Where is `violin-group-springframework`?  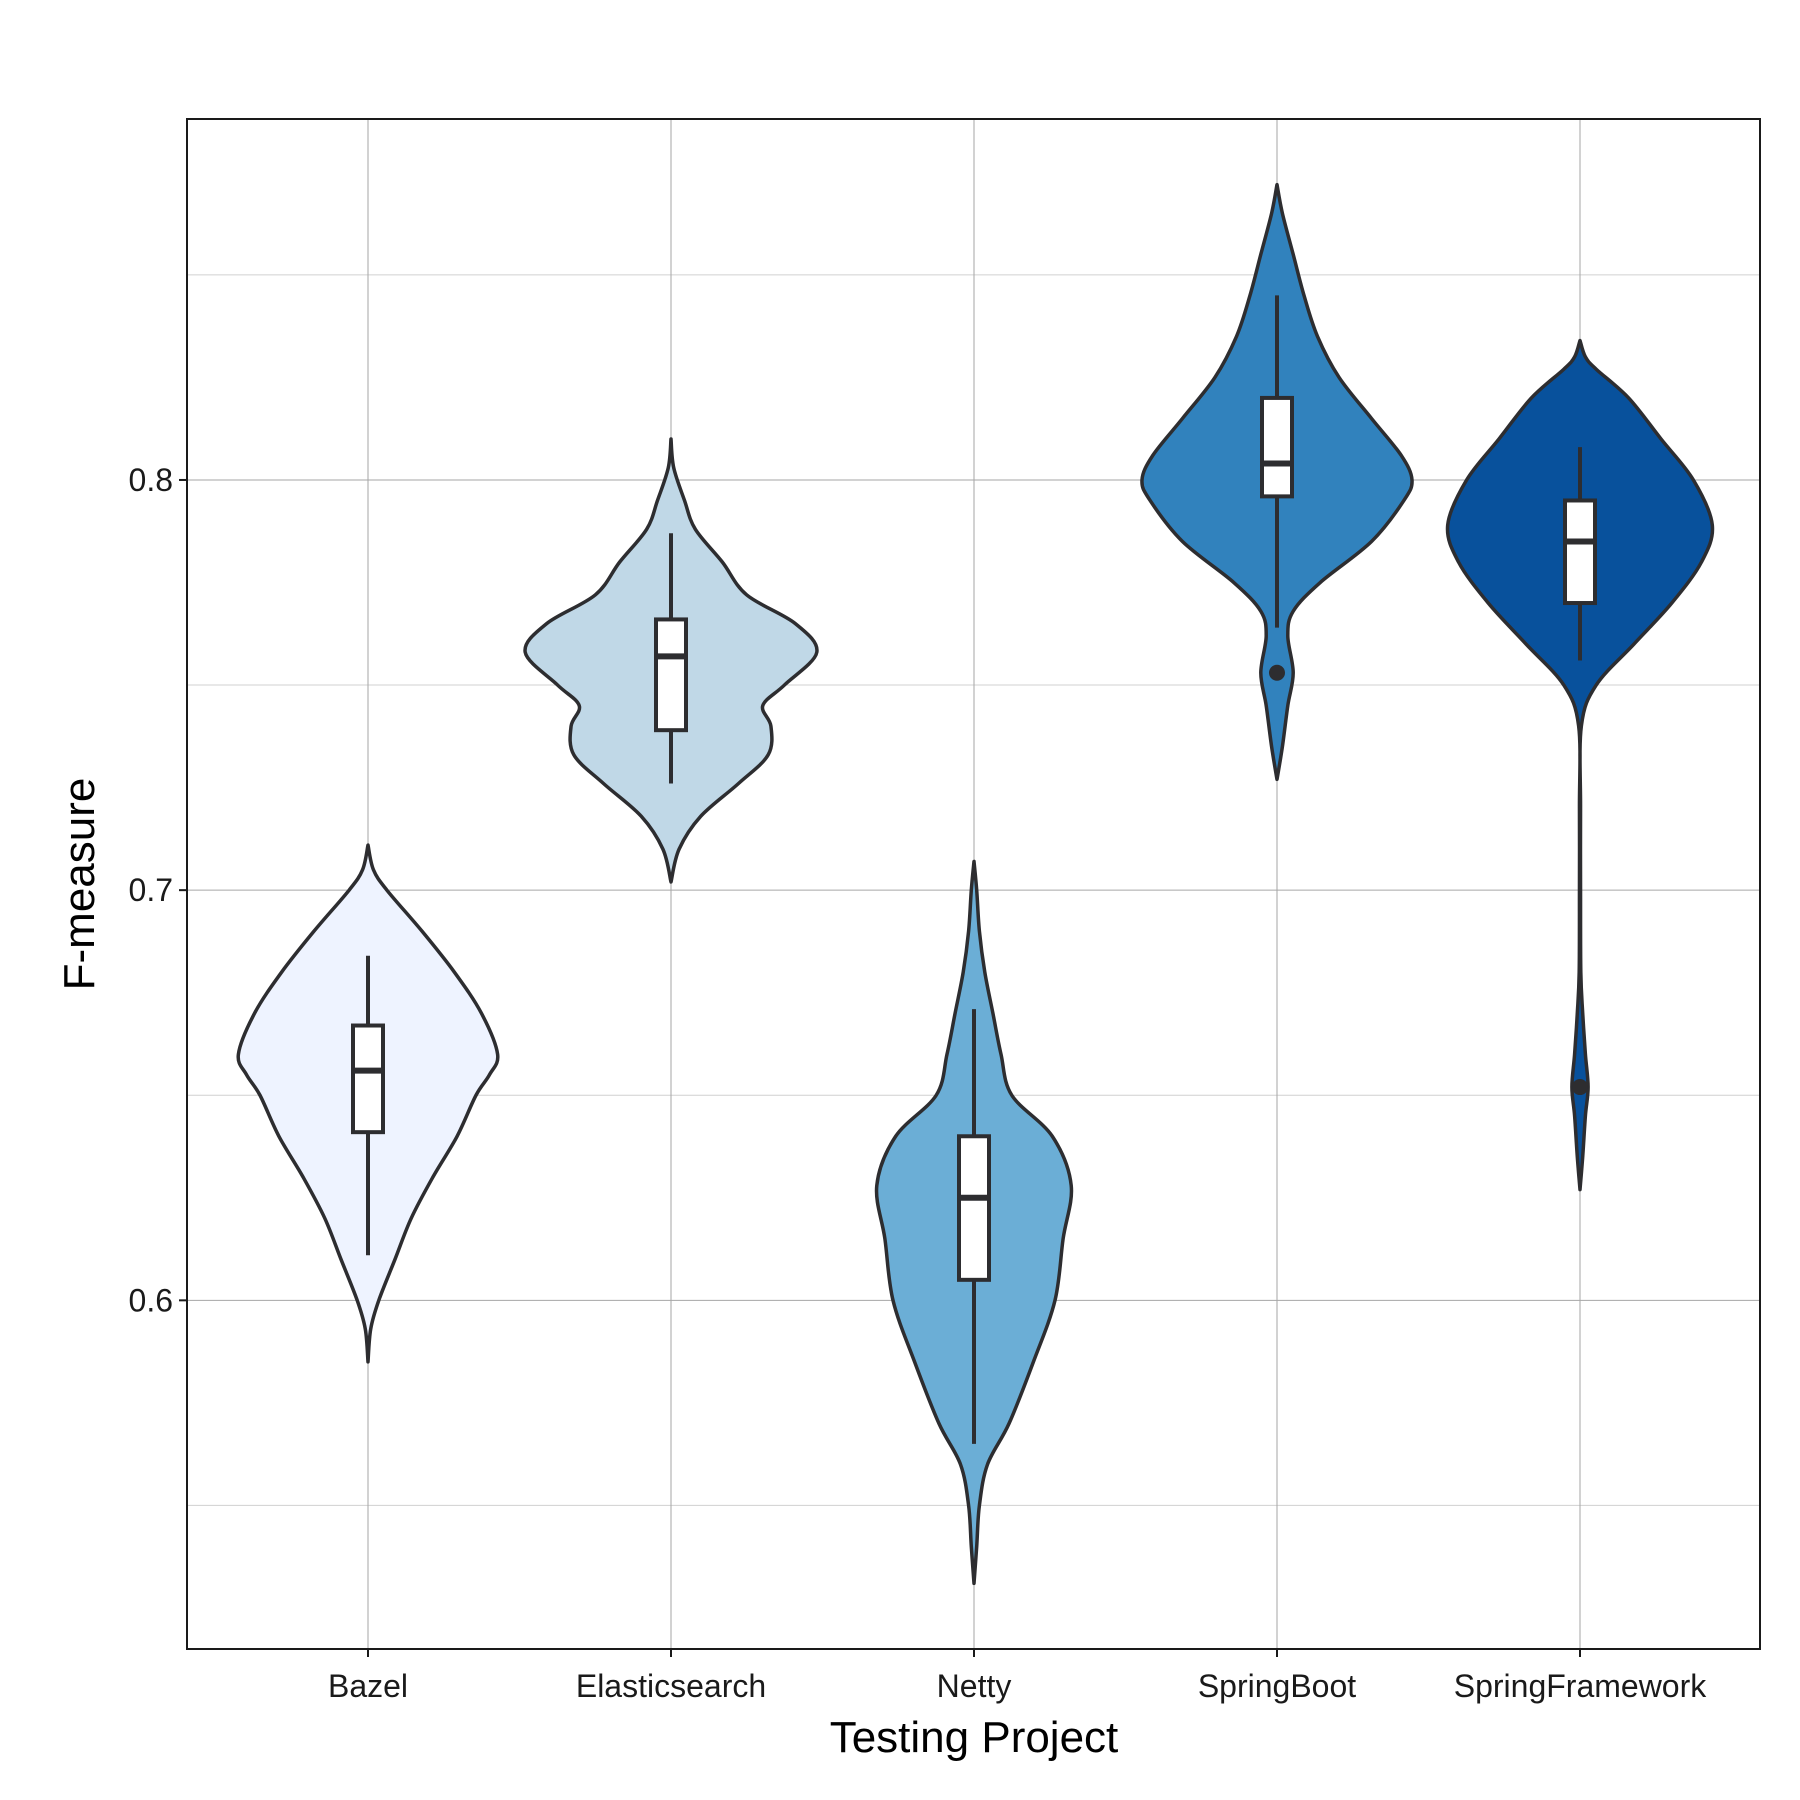 violin-group-springframework is located at coordinates (1580, 765).